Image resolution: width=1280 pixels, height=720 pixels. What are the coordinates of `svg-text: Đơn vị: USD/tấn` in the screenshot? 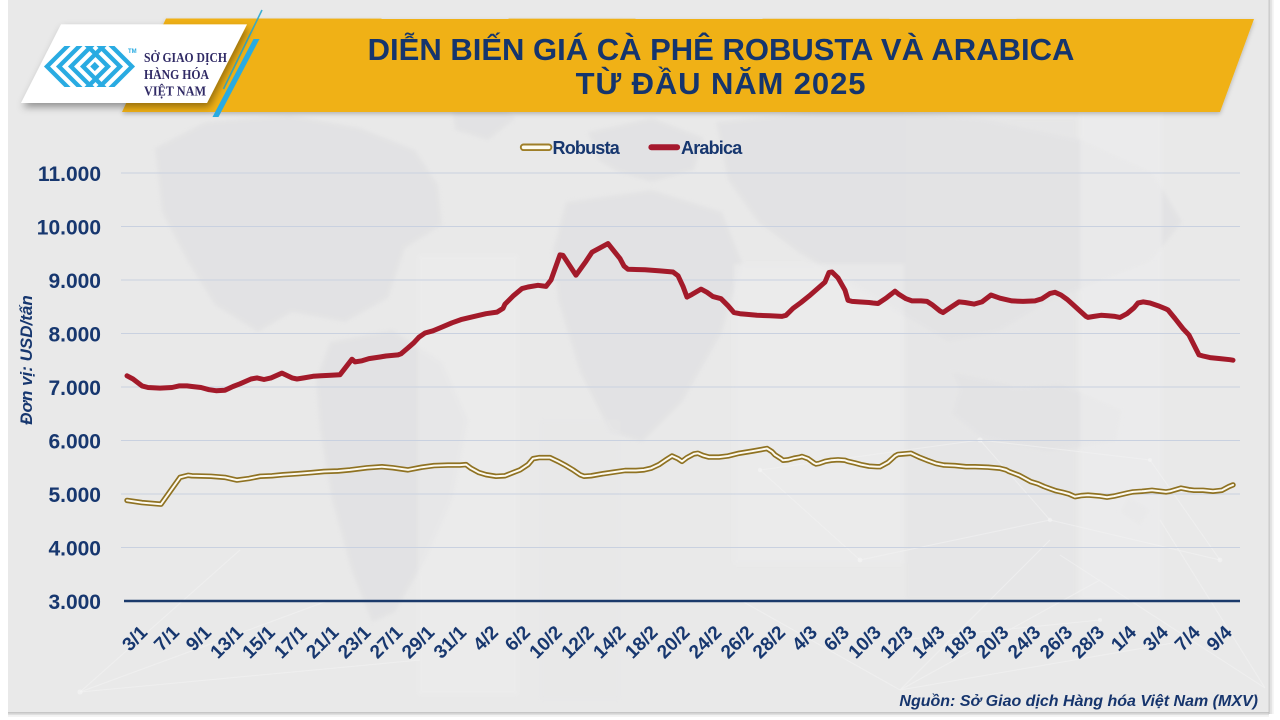 It's located at (26, 359).